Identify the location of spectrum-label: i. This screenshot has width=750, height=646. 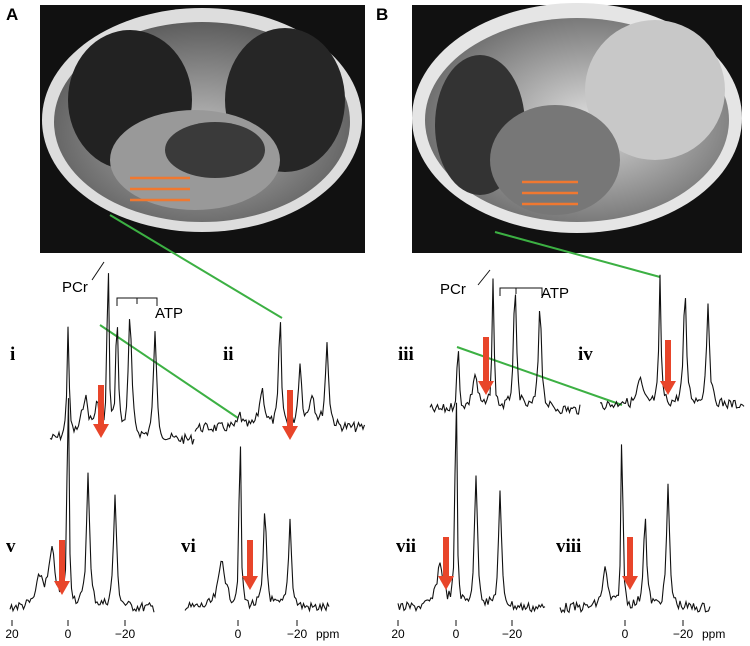
(12, 354).